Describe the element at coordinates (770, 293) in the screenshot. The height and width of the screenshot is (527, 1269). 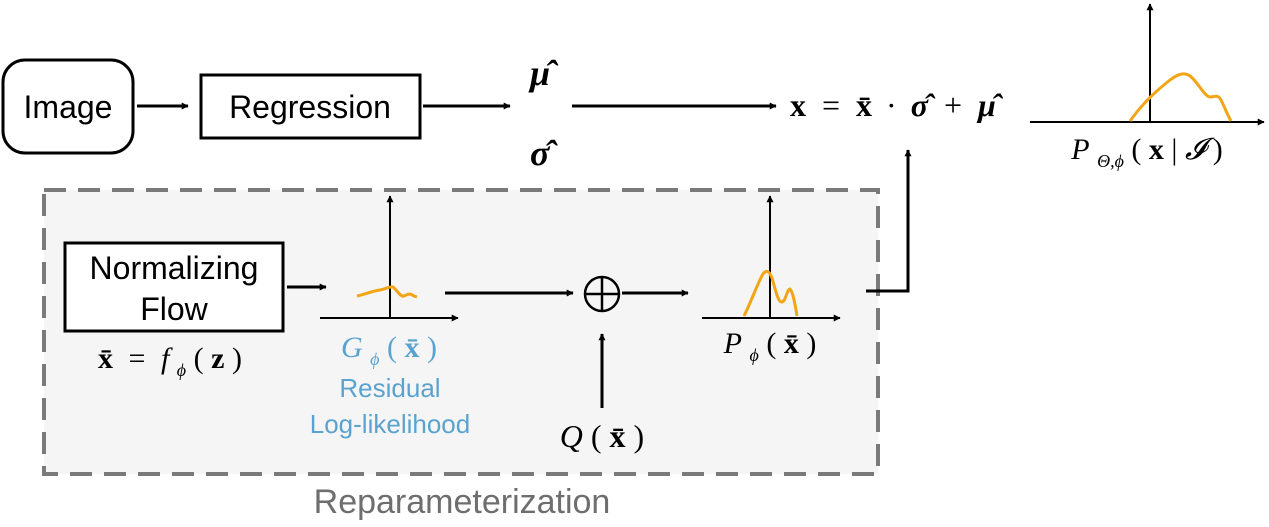
I see `prior-curve` at that location.